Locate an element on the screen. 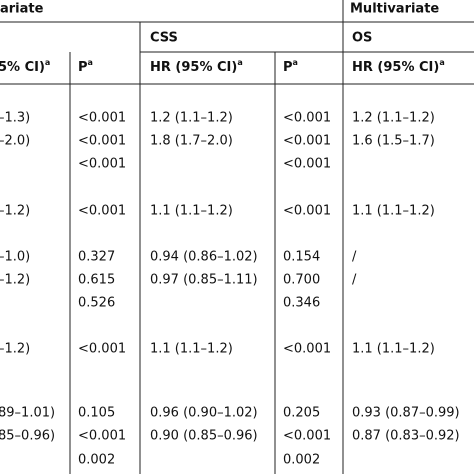  cell: 85–0.96) is located at coordinates (27, 436).